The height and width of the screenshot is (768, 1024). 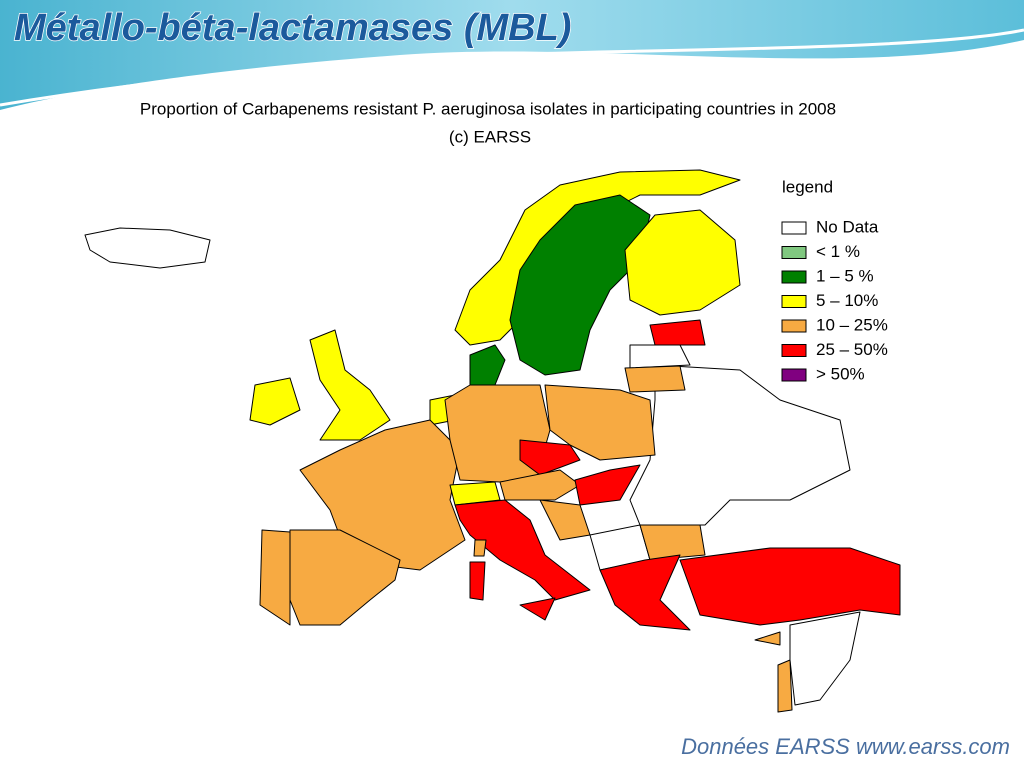 What do you see at coordinates (345, 577) in the screenshot?
I see `spain` at bounding box center [345, 577].